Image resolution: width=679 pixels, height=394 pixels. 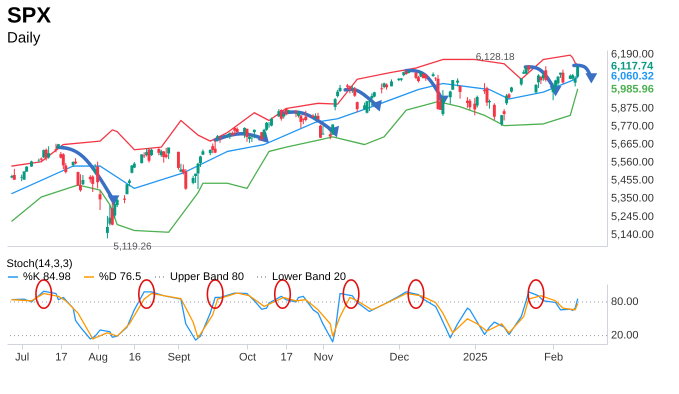 What do you see at coordinates (400, 358) in the screenshot?
I see `x-tick-label: Dec` at bounding box center [400, 358].